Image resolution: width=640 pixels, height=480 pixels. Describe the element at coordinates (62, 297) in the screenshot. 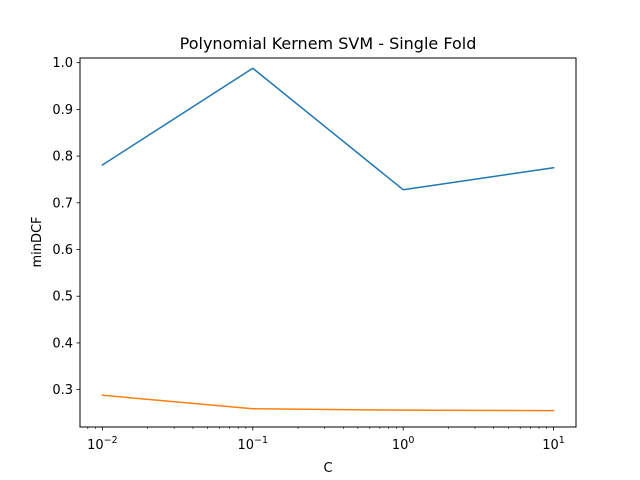

I see `y-tick-label: 0.5` at that location.